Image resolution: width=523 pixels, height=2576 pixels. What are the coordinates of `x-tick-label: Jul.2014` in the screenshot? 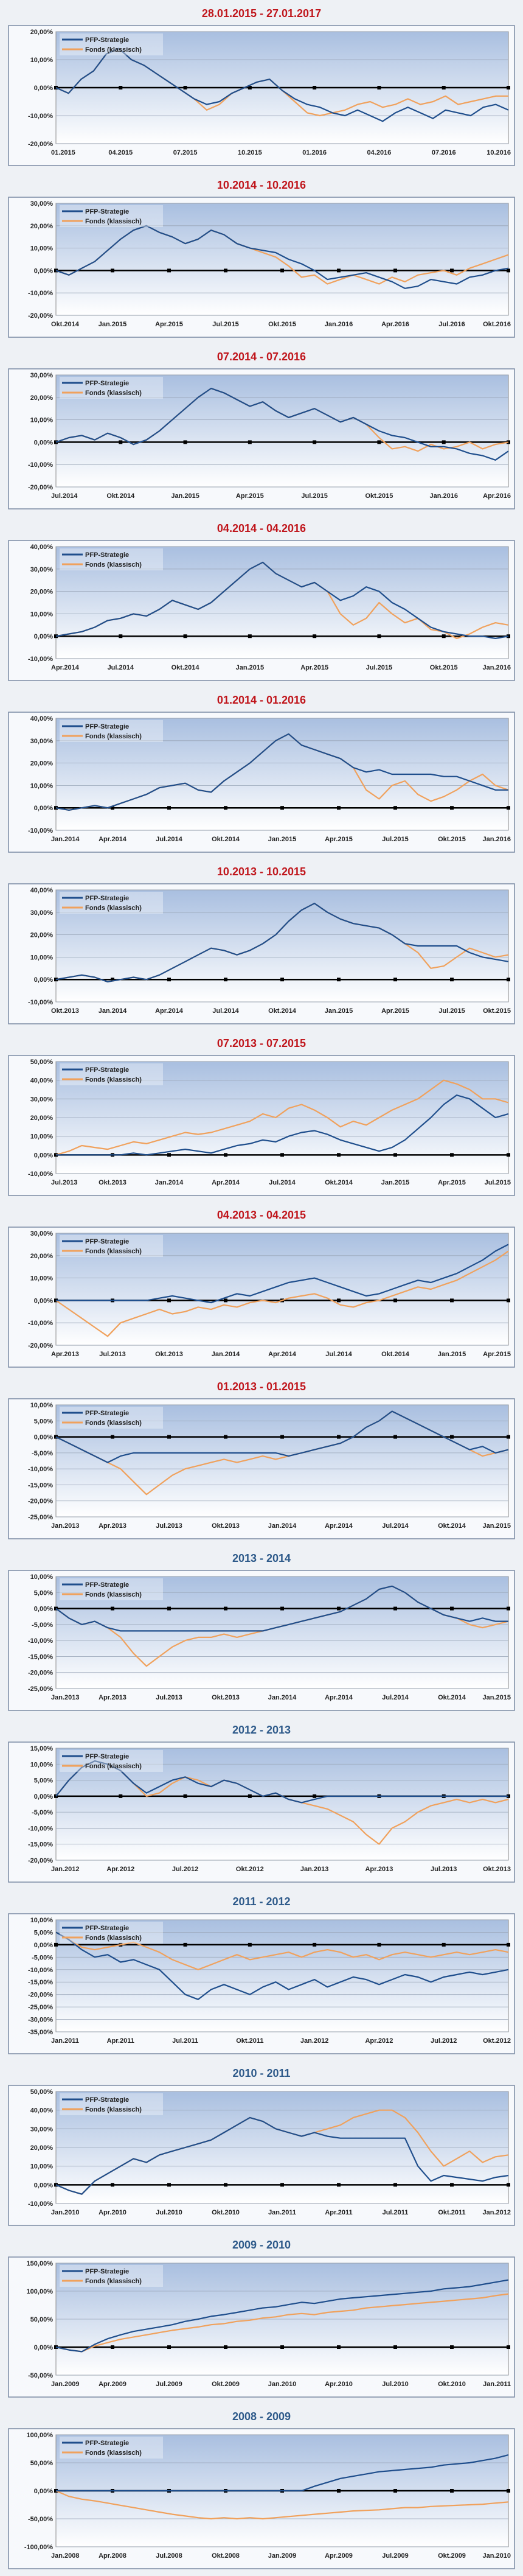 It's located at (225, 1011).